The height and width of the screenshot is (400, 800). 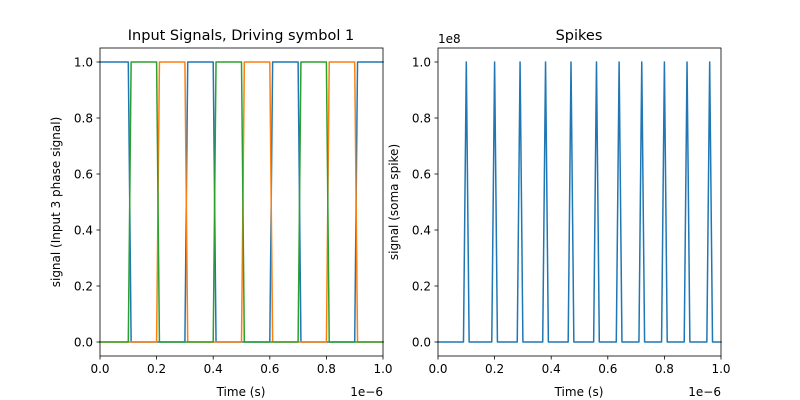 I want to click on input-signals-y-tick-label: 0.6, so click(x=83, y=174).